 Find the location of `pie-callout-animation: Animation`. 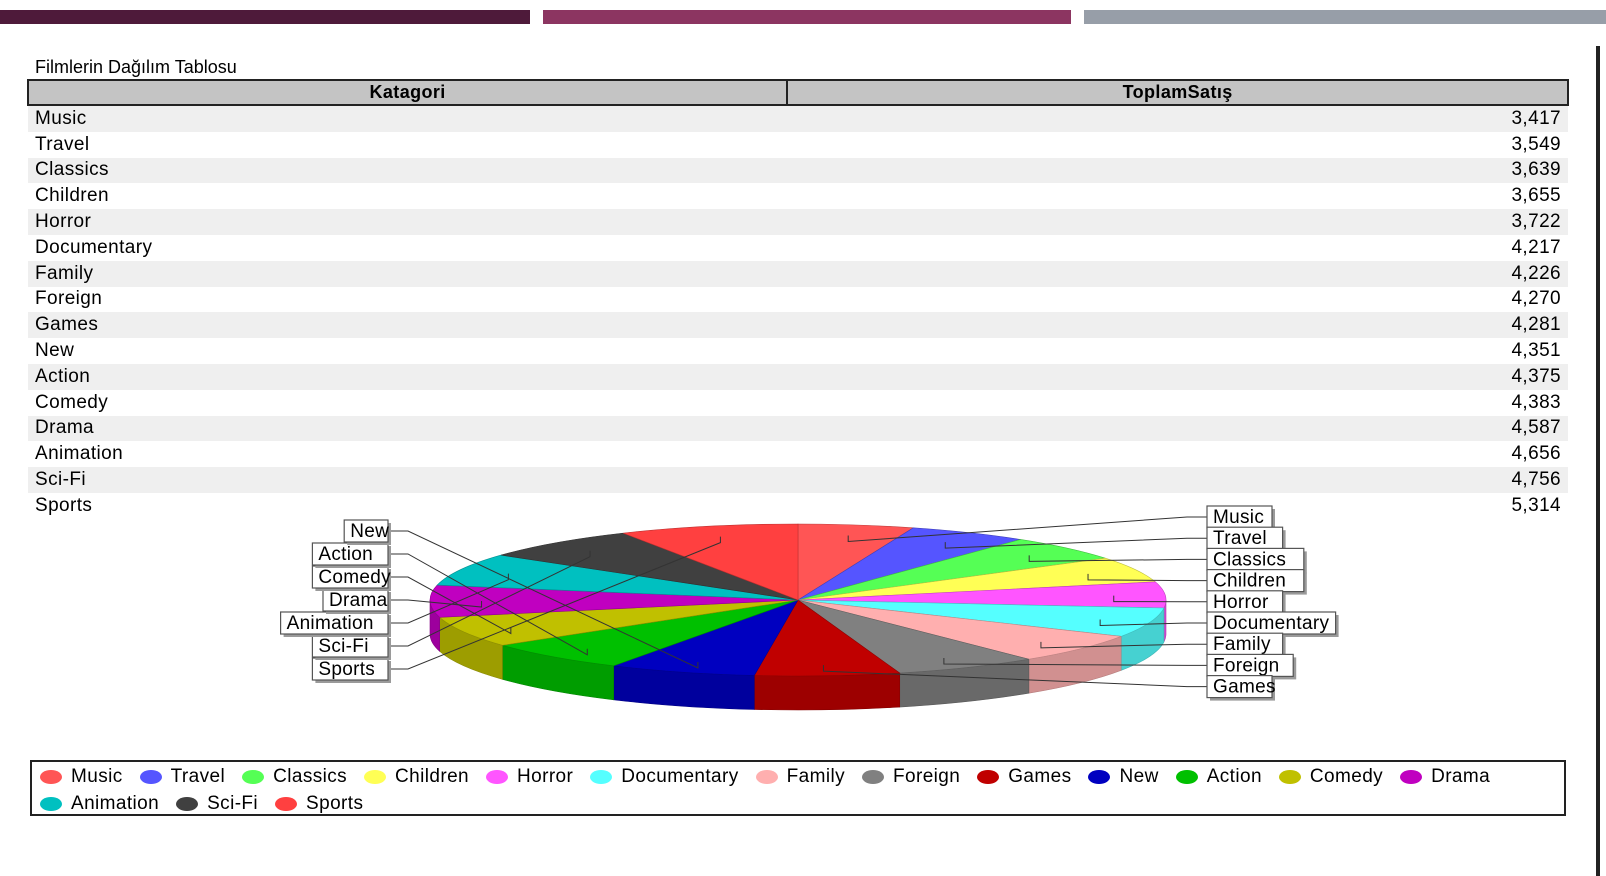

pie-callout-animation: Animation is located at coordinates (394, 605).